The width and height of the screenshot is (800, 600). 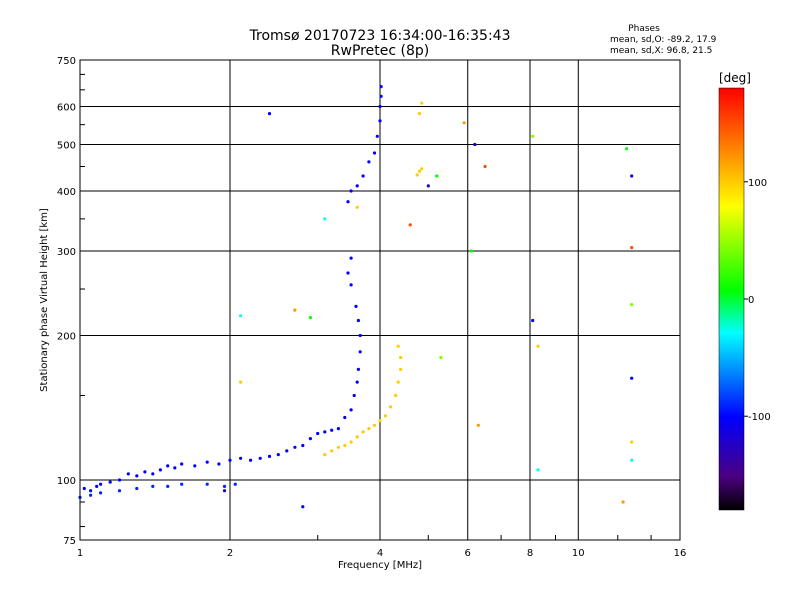 What do you see at coordinates (66, 252) in the screenshot?
I see `y-tick-label: 300` at bounding box center [66, 252].